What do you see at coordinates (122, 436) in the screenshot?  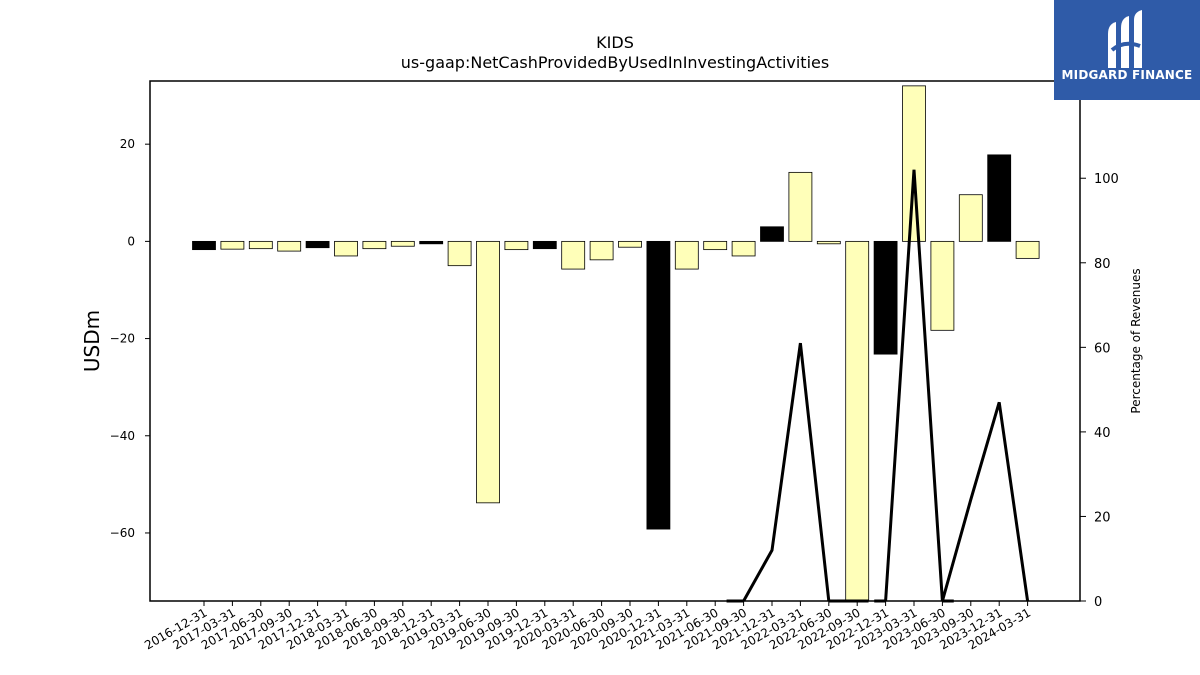 I see `y-tick-label: −40` at bounding box center [122, 436].